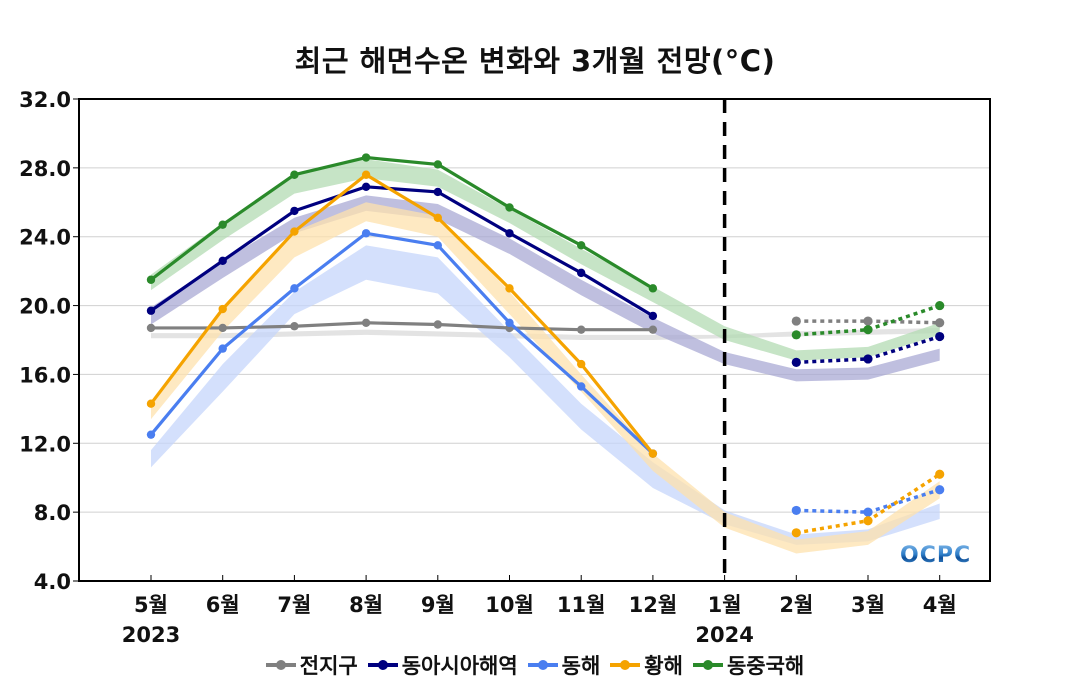 This screenshot has width=1070, height=700. I want to click on legend-item: 황해, so click(646, 665).